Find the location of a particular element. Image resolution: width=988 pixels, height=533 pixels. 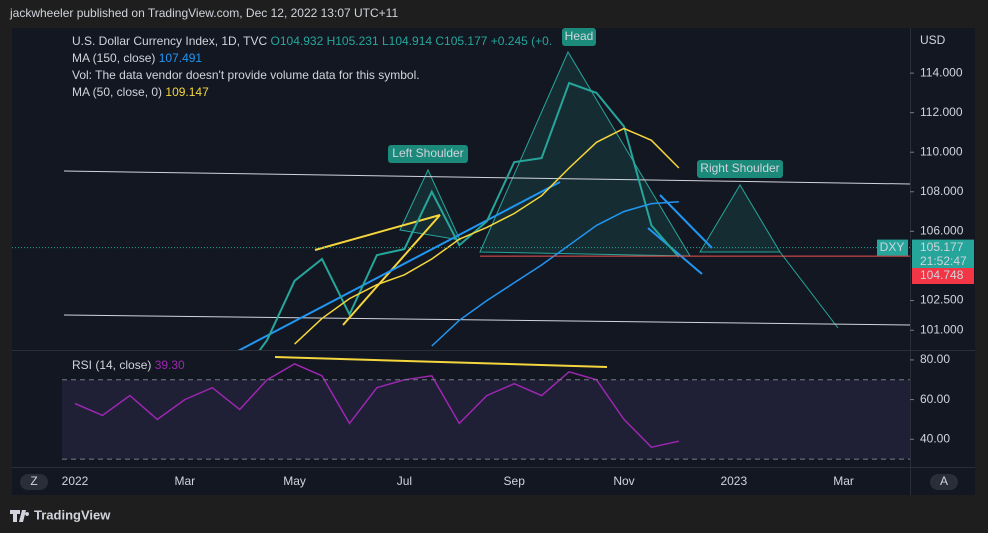

series-group is located at coordinates (377, 406).